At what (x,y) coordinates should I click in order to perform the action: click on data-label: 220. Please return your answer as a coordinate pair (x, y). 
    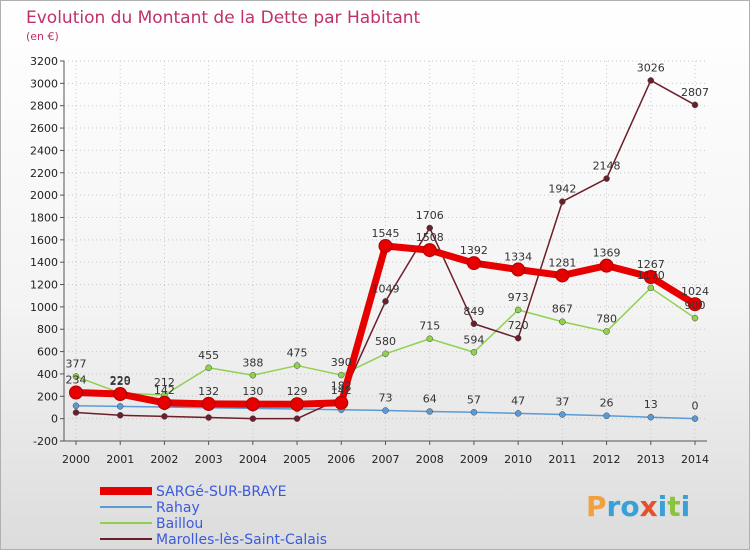
    Looking at the image, I should click on (120, 381).